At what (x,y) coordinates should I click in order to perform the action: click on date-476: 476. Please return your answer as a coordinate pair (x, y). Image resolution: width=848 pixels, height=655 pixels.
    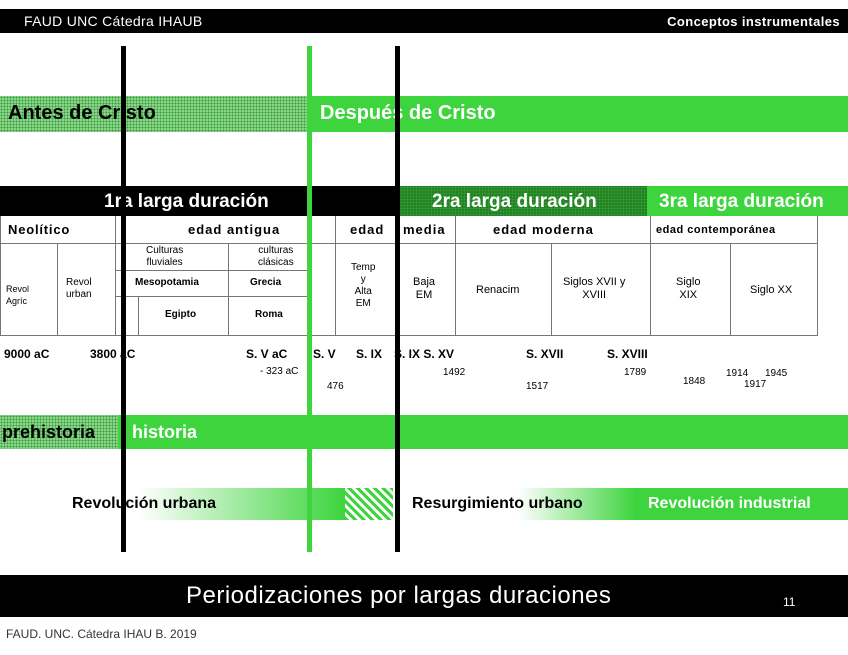
    Looking at the image, I should click on (335, 386).